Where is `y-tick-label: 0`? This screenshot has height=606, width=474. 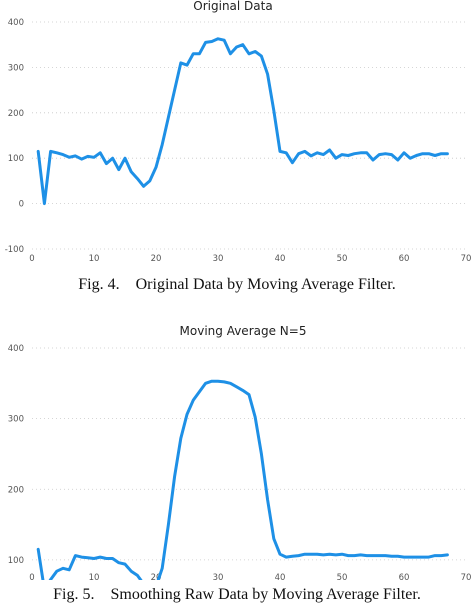 y-tick-label: 0 is located at coordinates (21, 205).